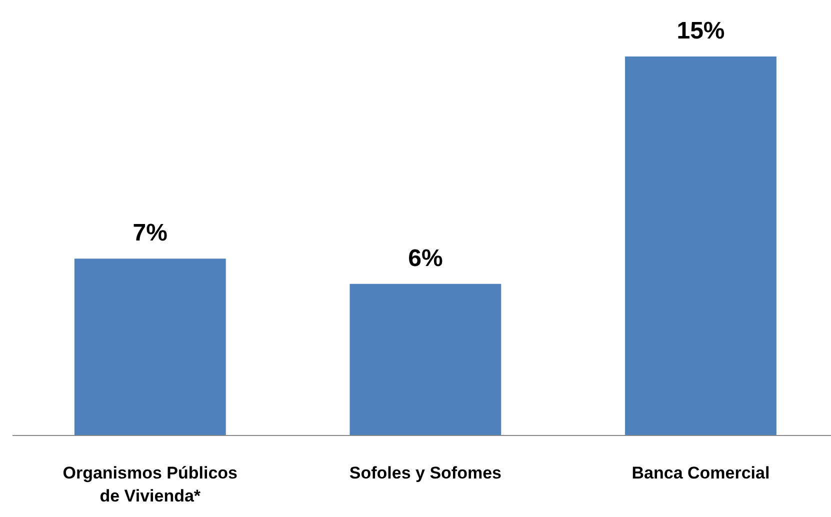 Image resolution: width=831 pixels, height=517 pixels. I want to click on x-tick-label: Sofoles y Sofomes, so click(425, 473).